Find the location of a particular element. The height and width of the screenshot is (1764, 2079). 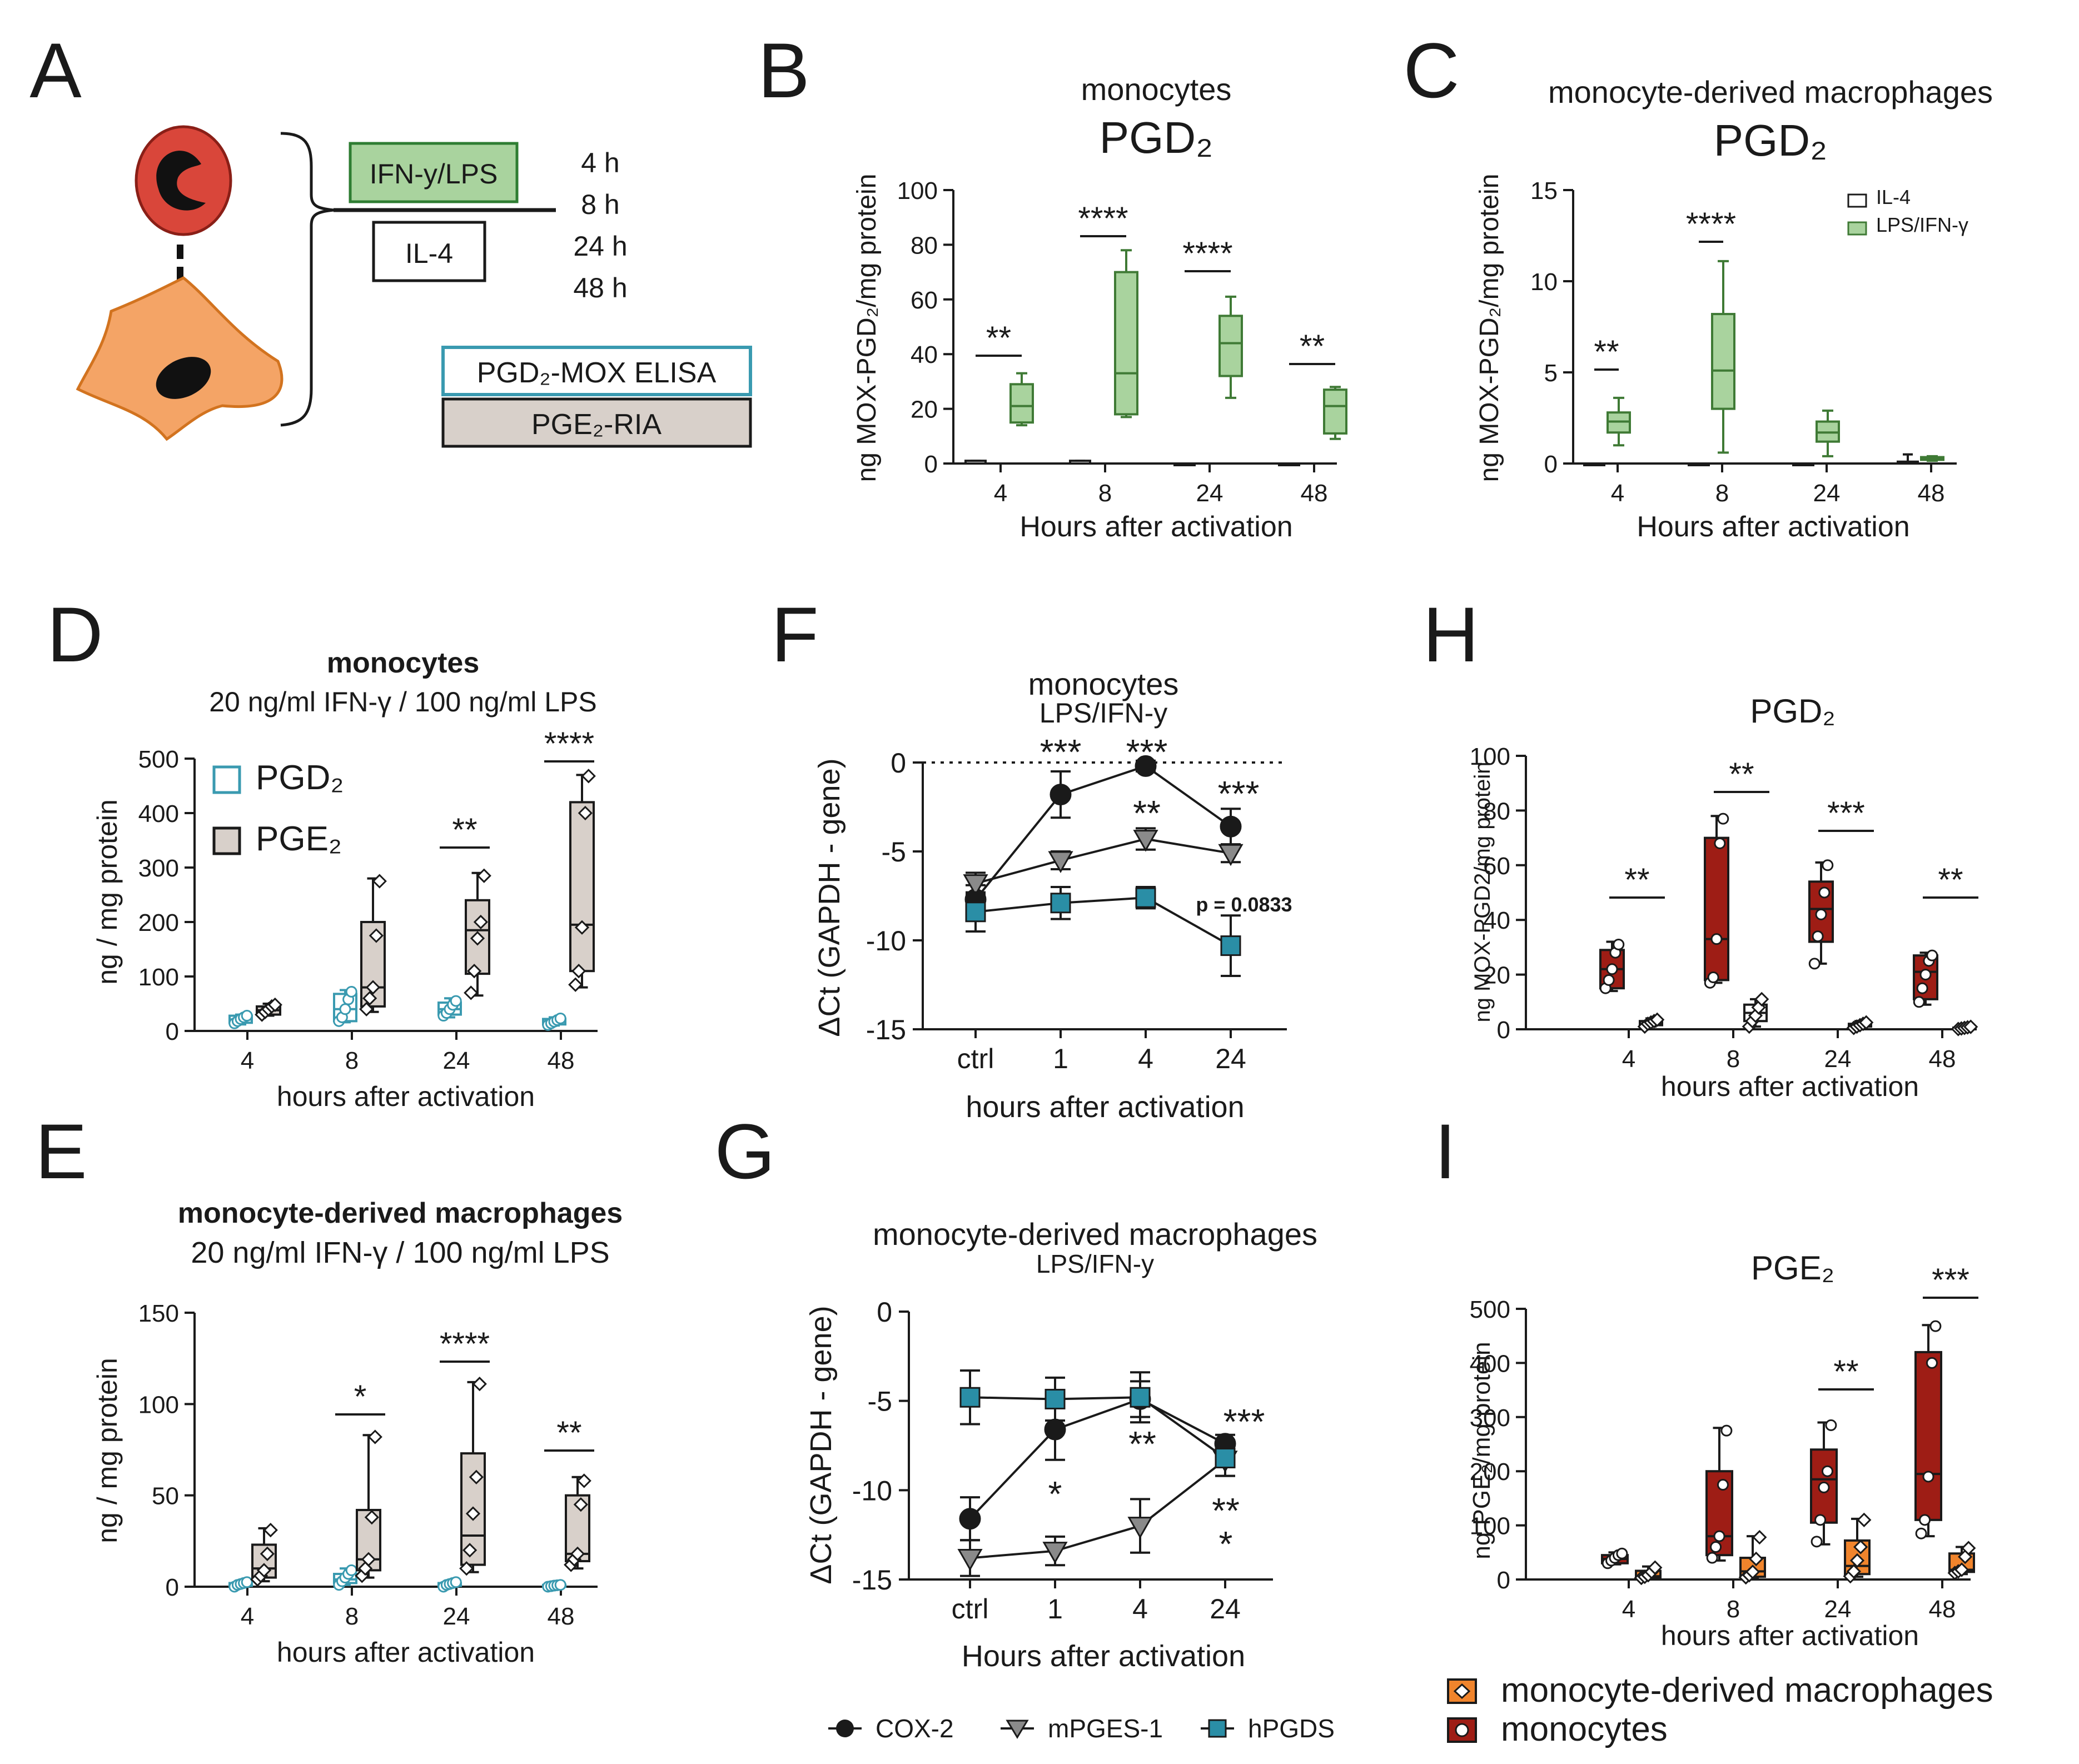

chart-subtitle: PGD₂ is located at coordinates (1156, 137).